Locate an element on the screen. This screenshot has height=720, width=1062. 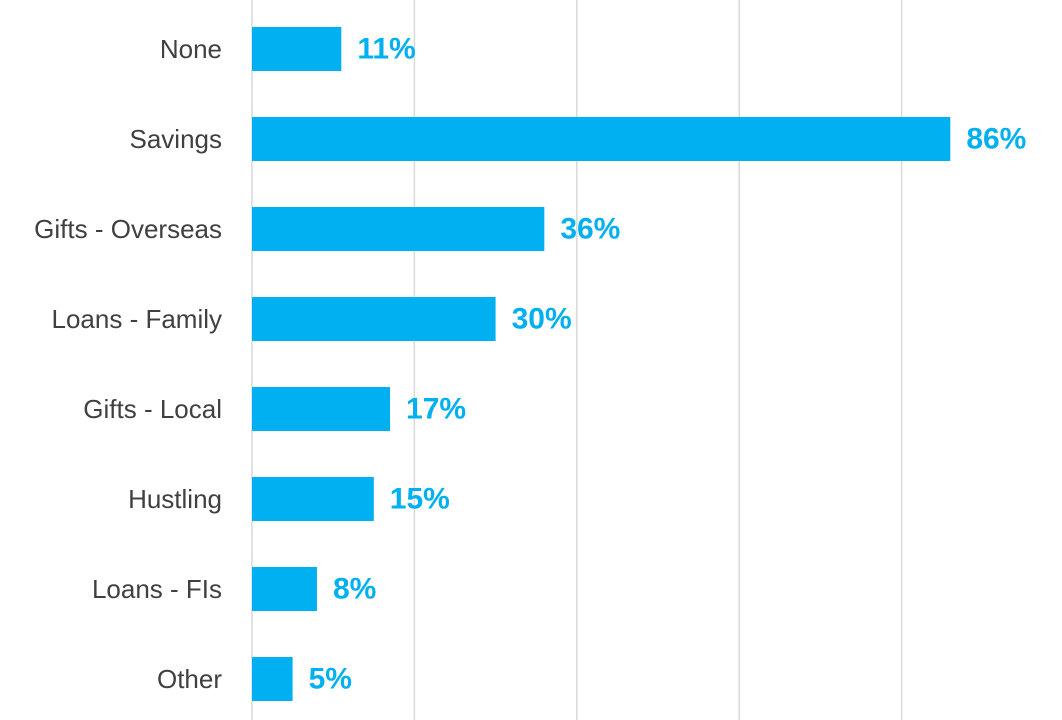
category-label-loans-fis: Loans - FIs is located at coordinates (157, 589).